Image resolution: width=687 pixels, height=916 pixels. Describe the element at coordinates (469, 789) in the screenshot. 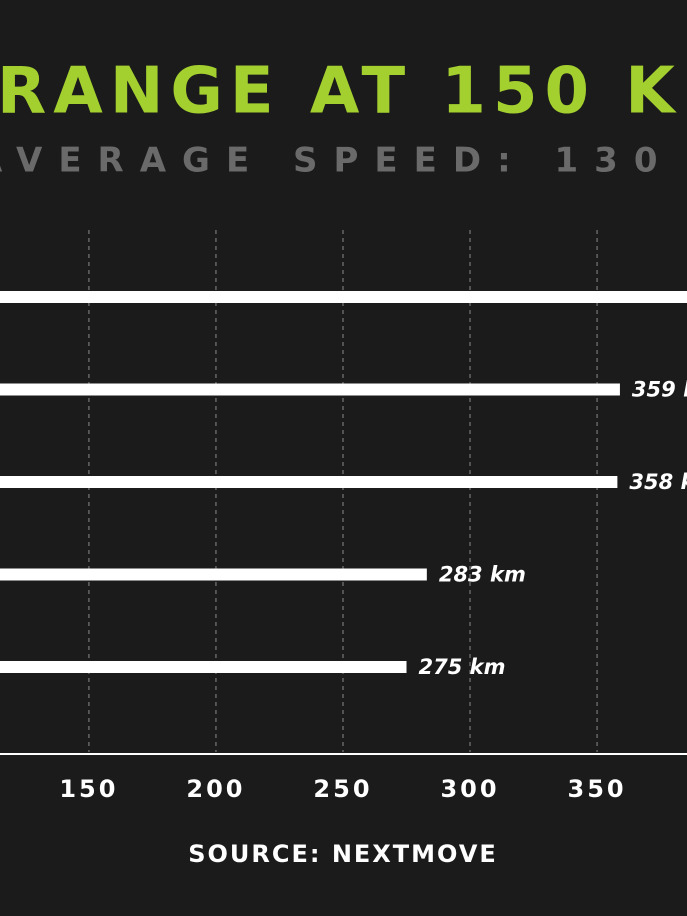

I see `x-tick-label: 300` at that location.